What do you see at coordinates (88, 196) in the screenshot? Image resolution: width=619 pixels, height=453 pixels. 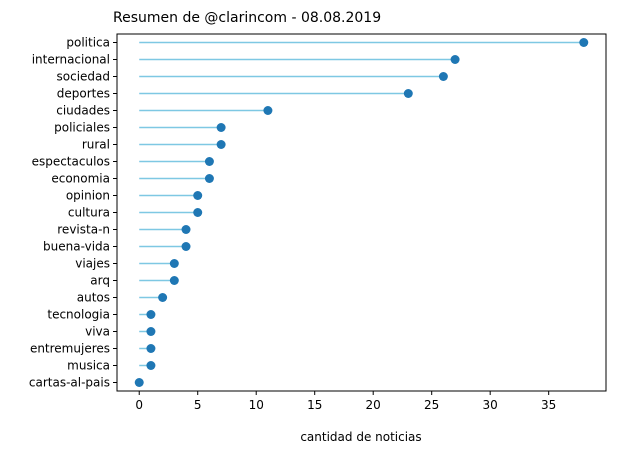 I see `y-tick-label: opinion` at bounding box center [88, 196].